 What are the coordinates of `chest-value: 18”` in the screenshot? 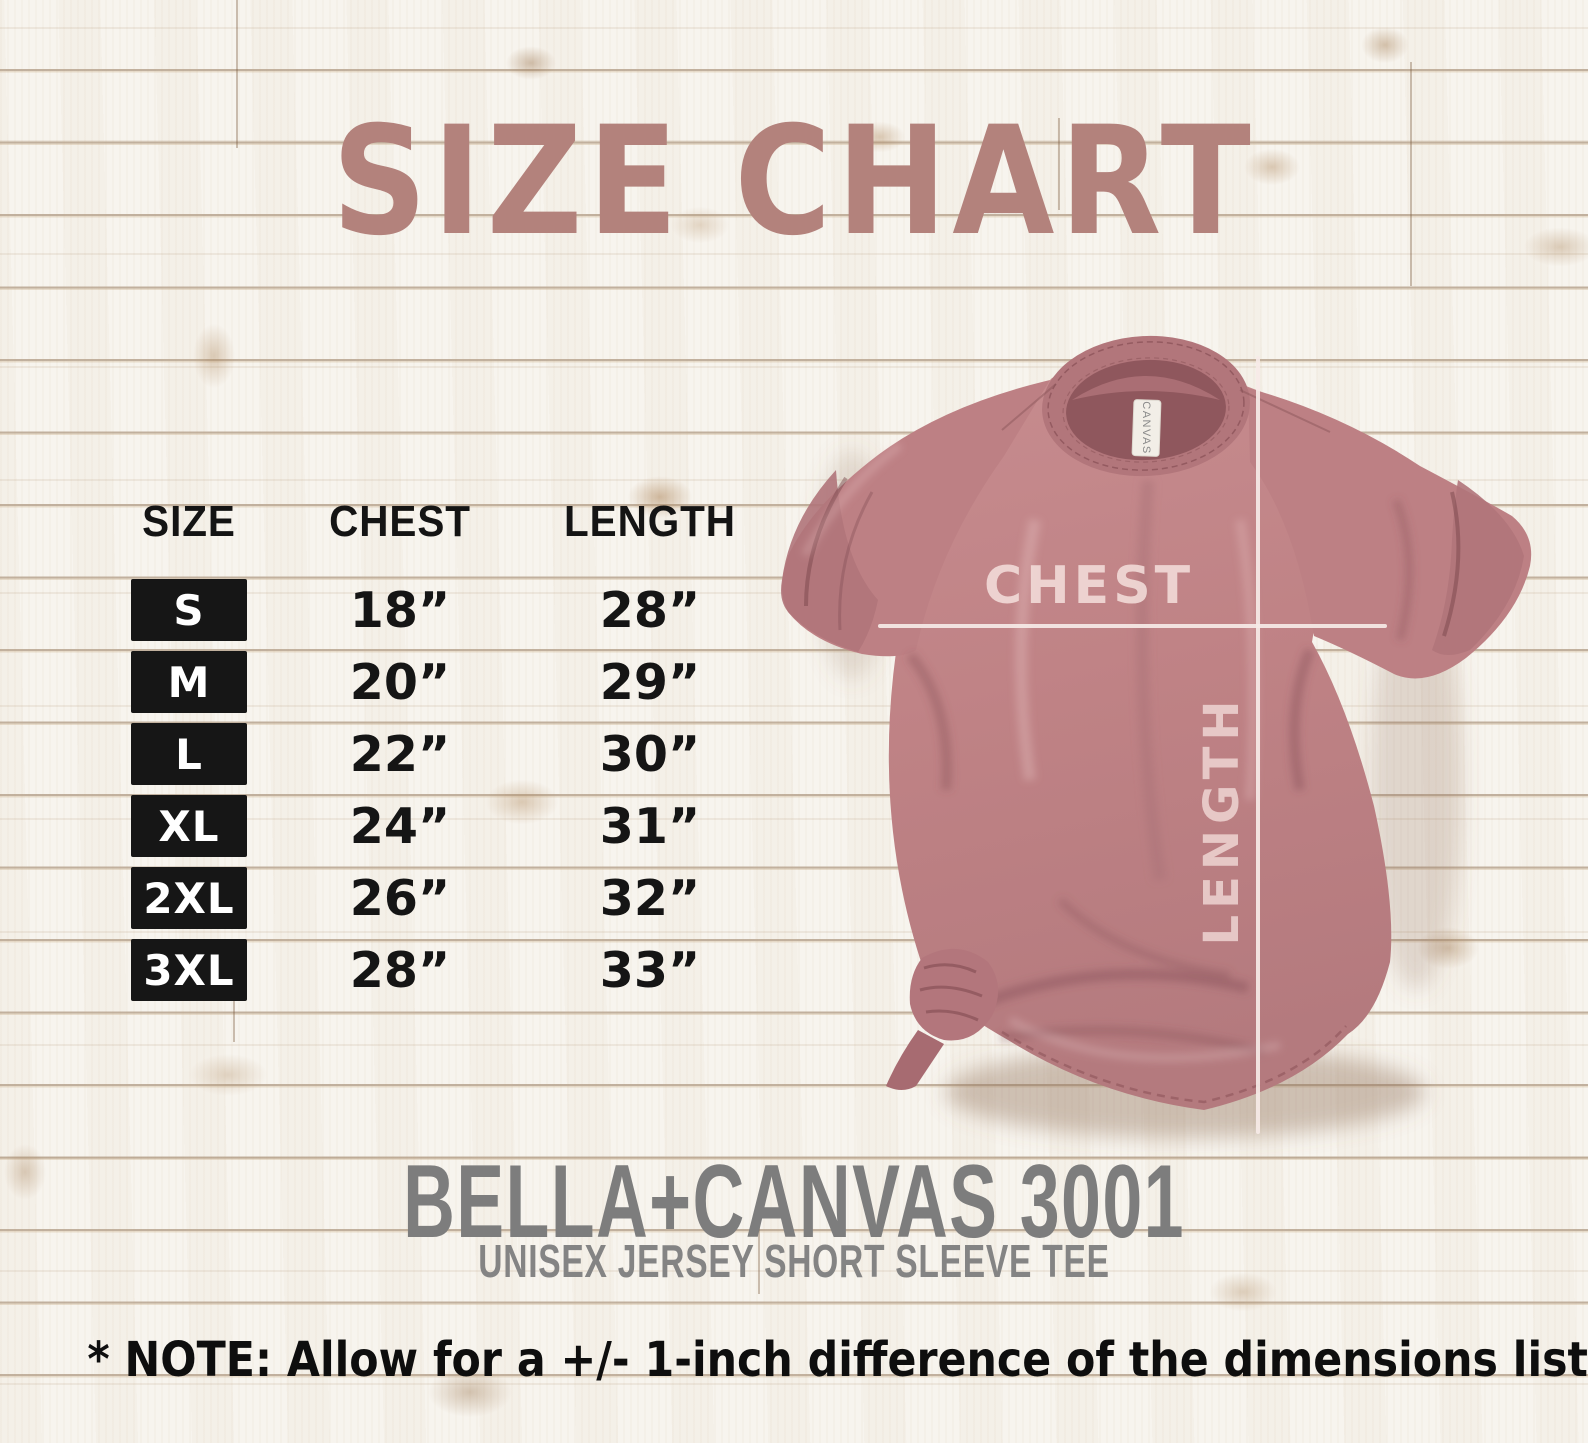 It's located at (400, 610).